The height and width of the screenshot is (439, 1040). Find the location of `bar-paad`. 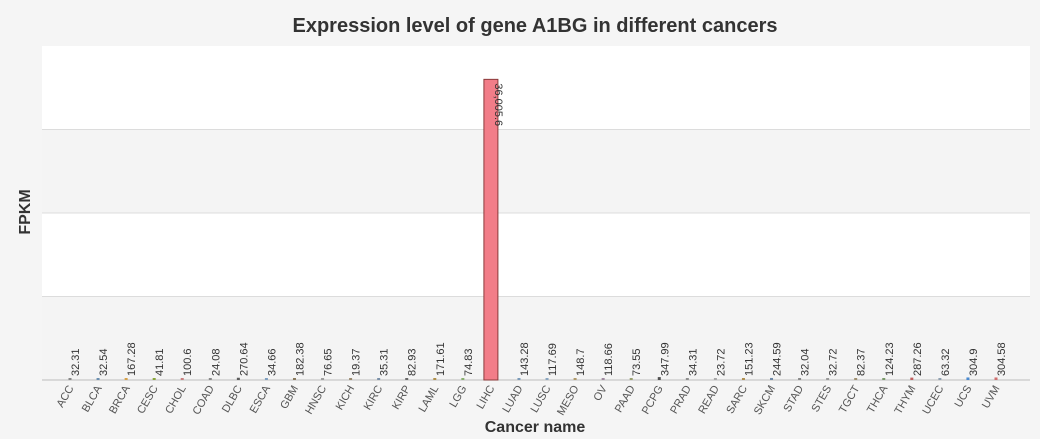

bar-paad is located at coordinates (631, 379).